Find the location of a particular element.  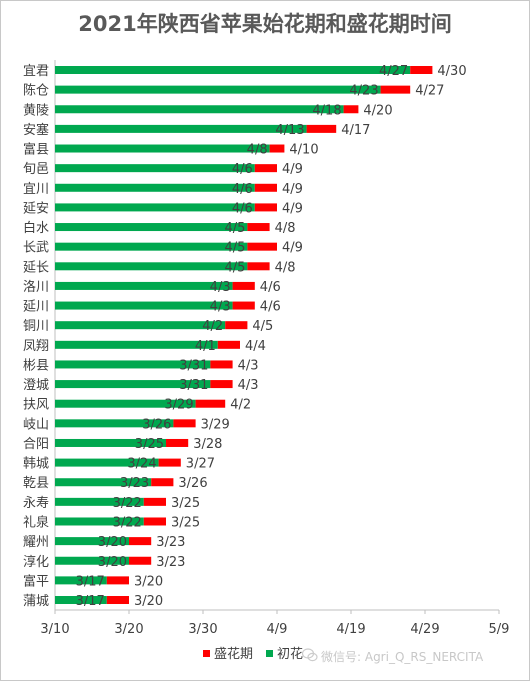

category-label: 乾县 is located at coordinates (36, 483).